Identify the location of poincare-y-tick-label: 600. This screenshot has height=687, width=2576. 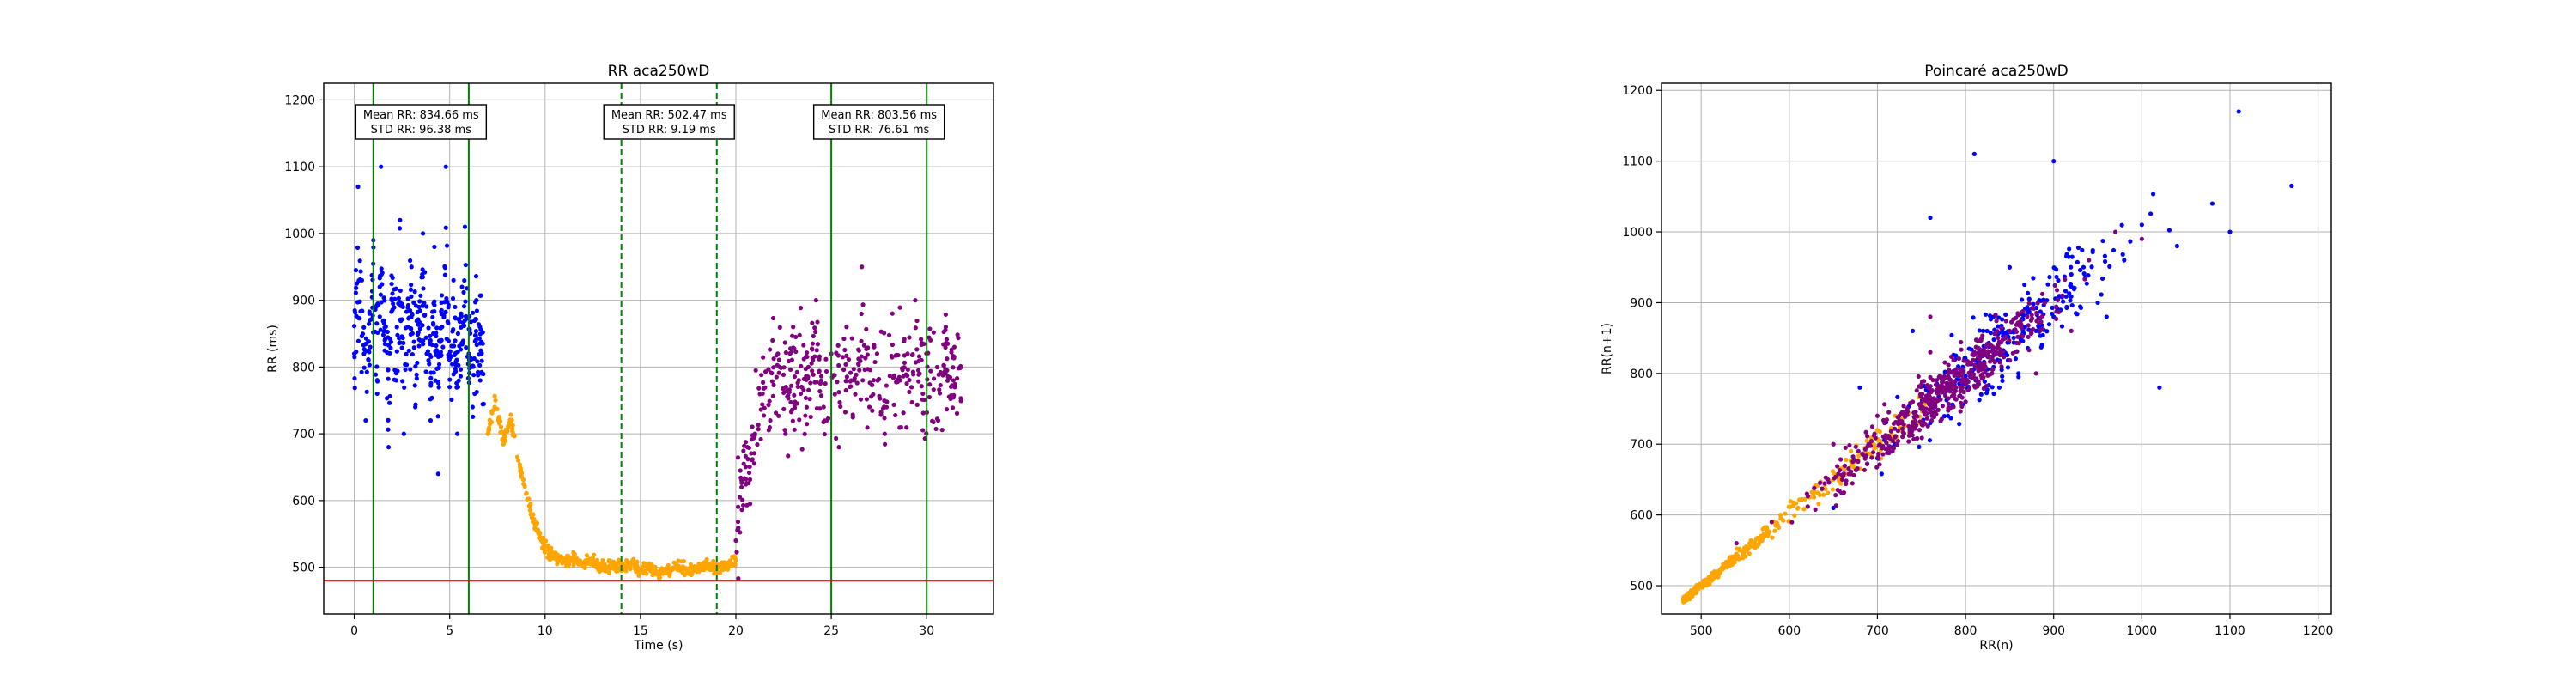
(1642, 516).